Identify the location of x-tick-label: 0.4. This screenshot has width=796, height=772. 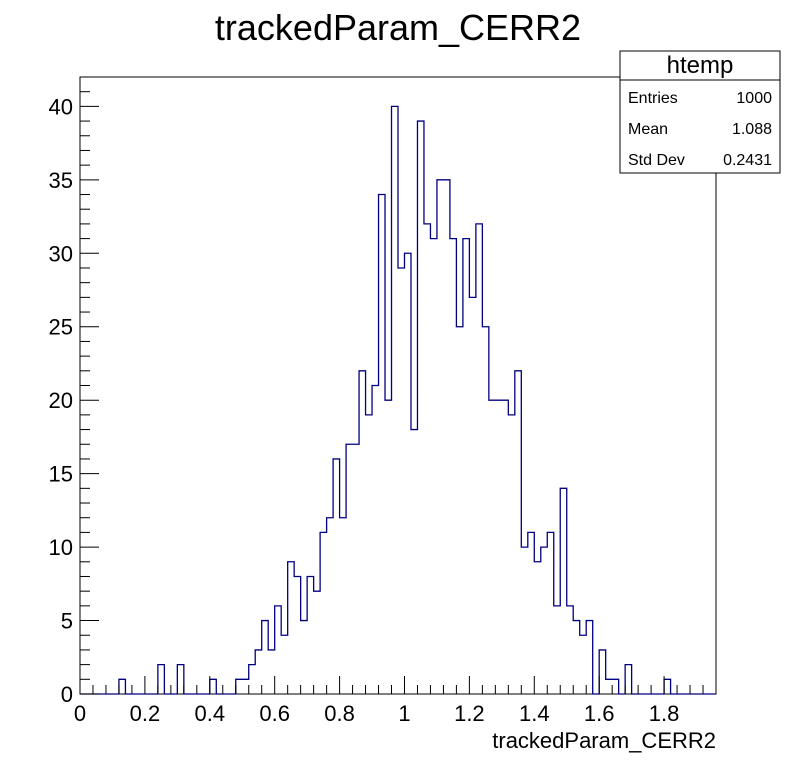
(209, 713).